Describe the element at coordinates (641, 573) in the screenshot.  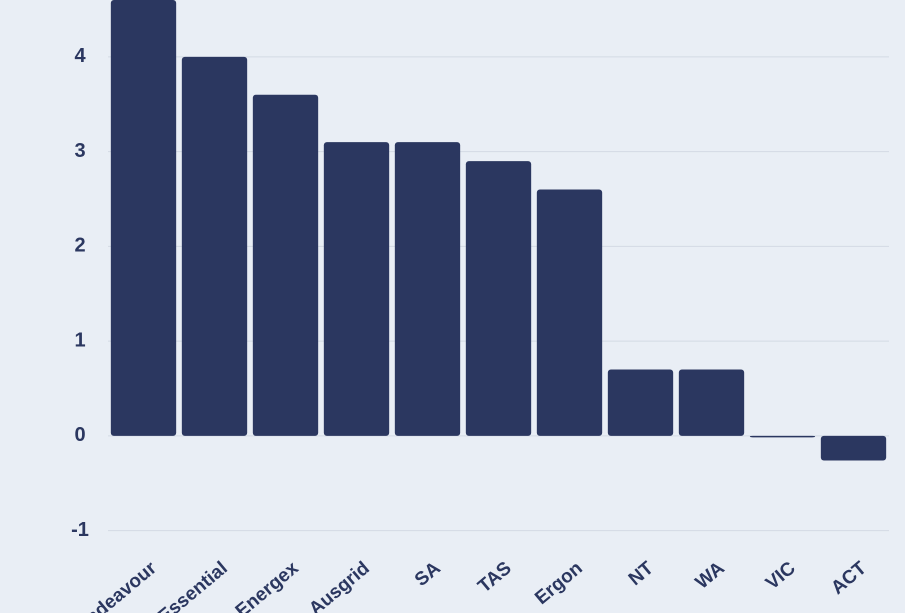
I see `x-tick-label: NT` at that location.